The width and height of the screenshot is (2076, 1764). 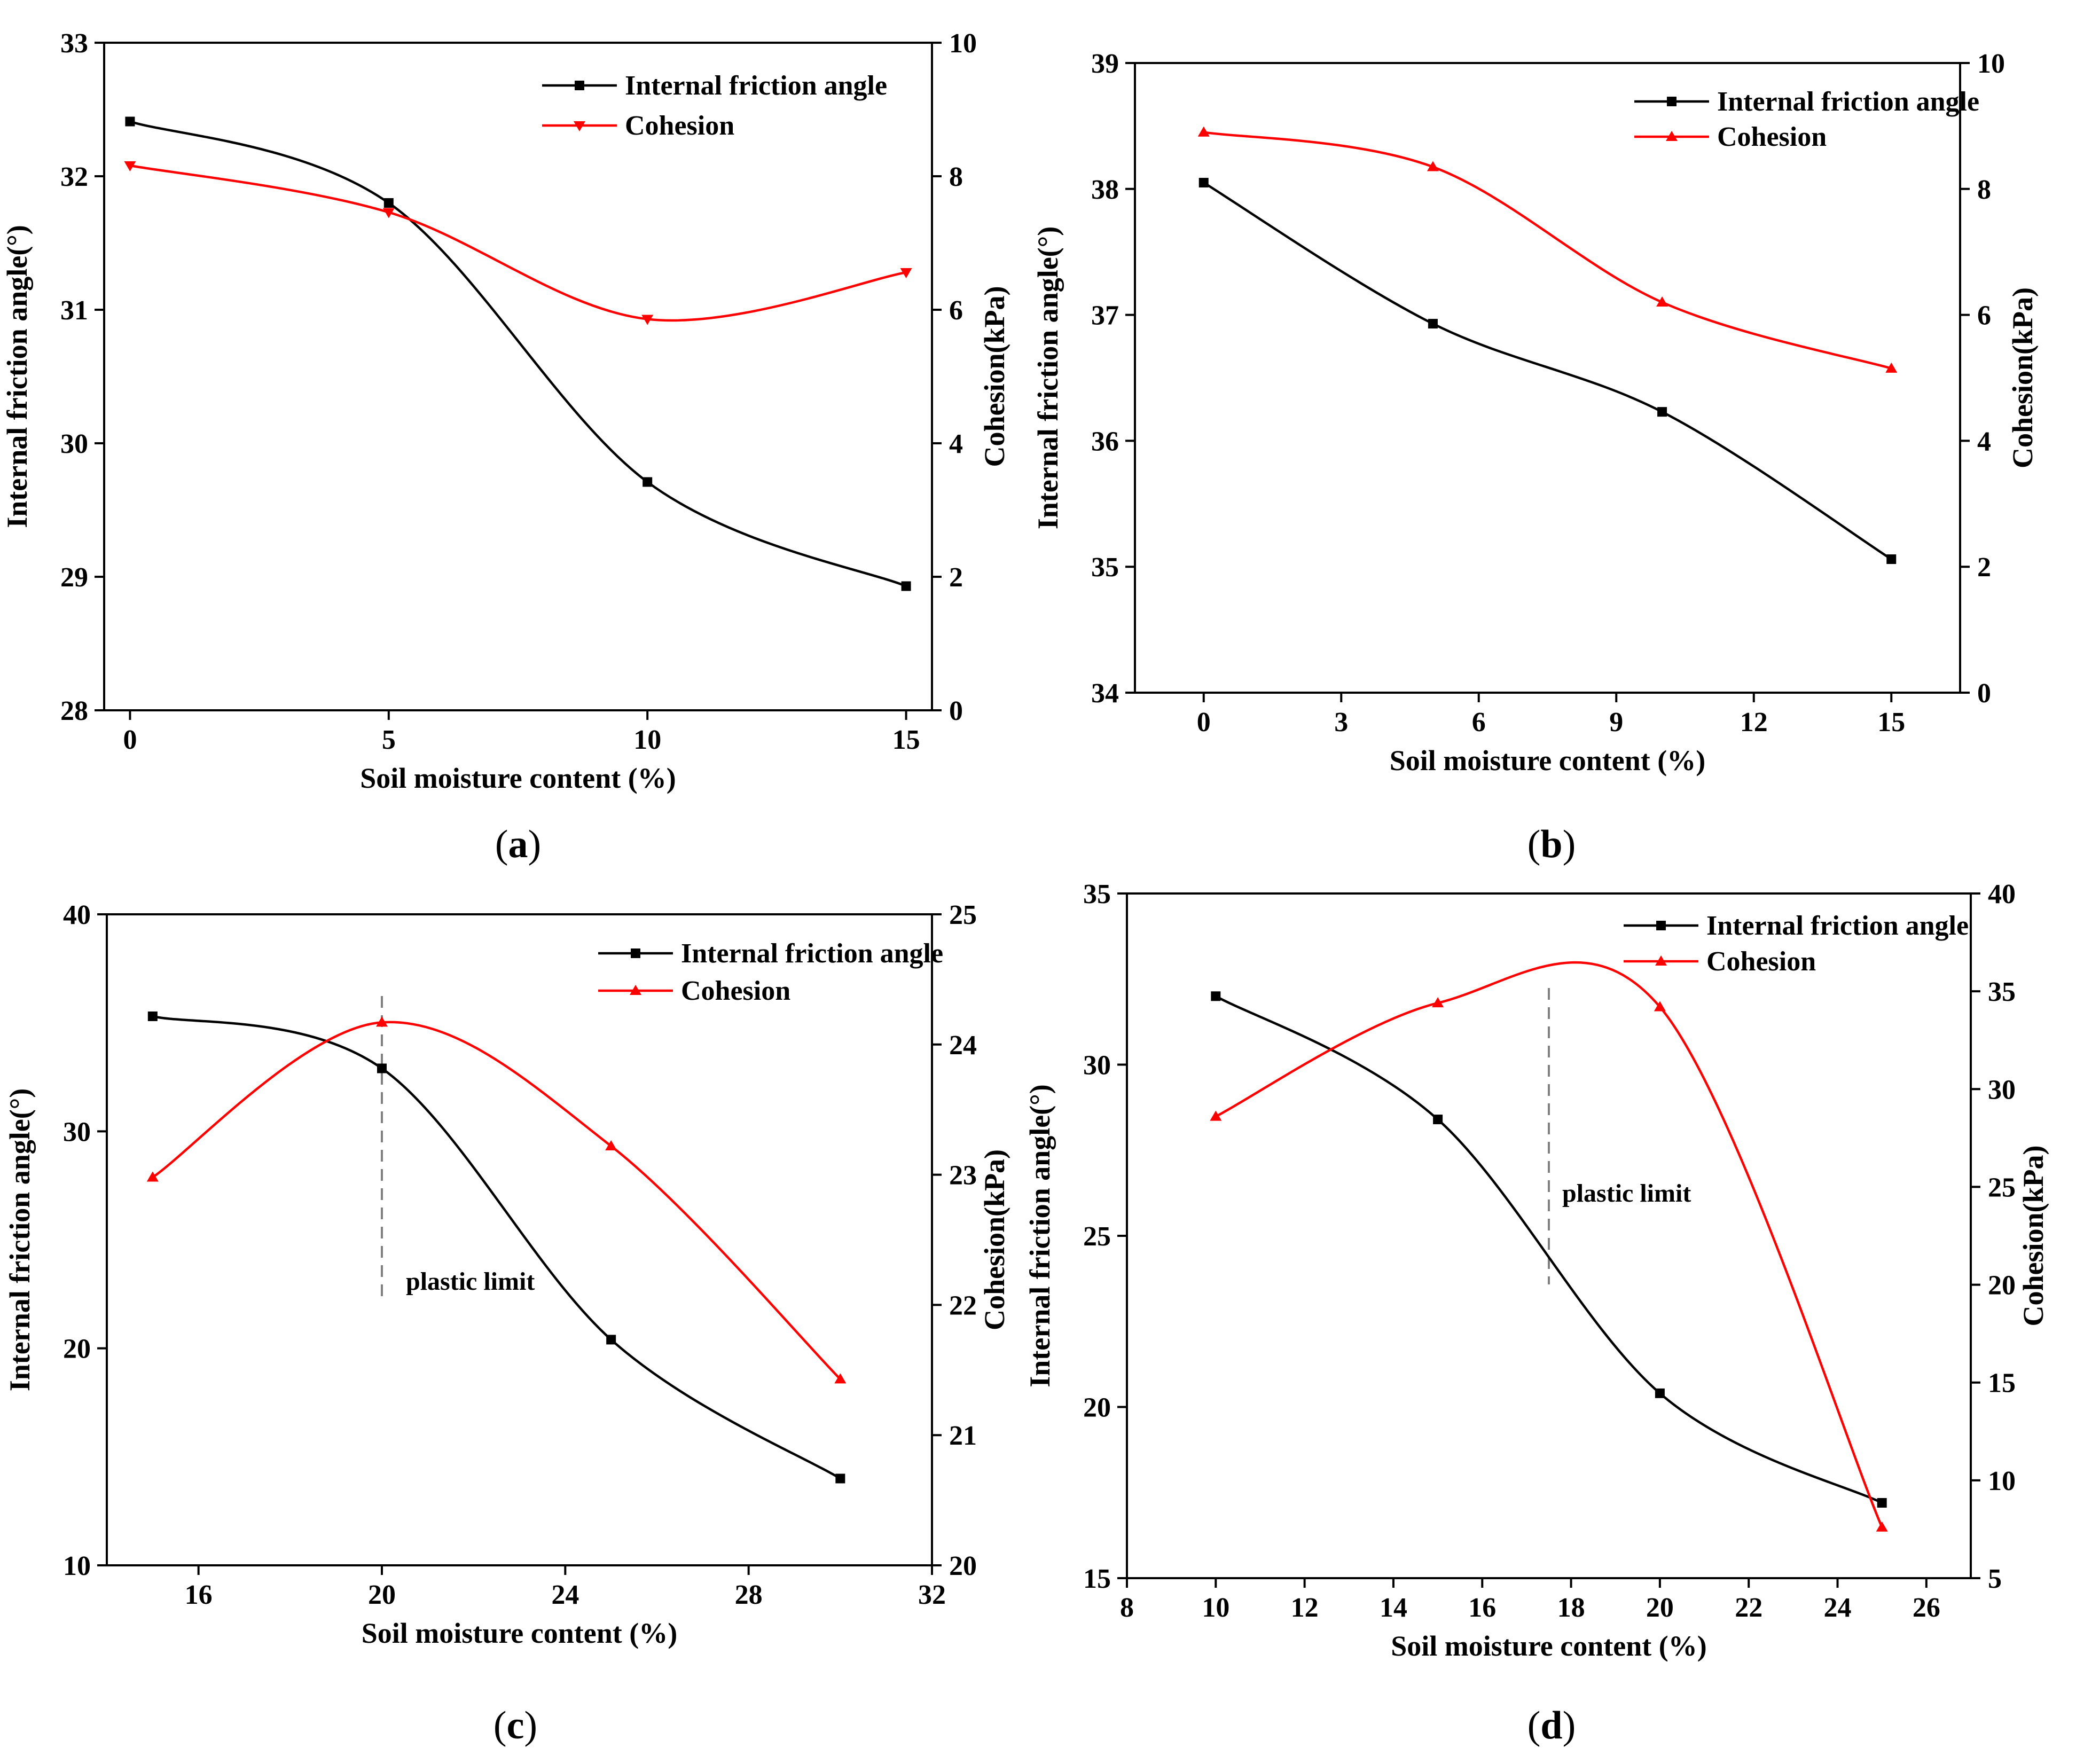 I want to click on y-right-tick-label: 24, so click(x=963, y=1045).